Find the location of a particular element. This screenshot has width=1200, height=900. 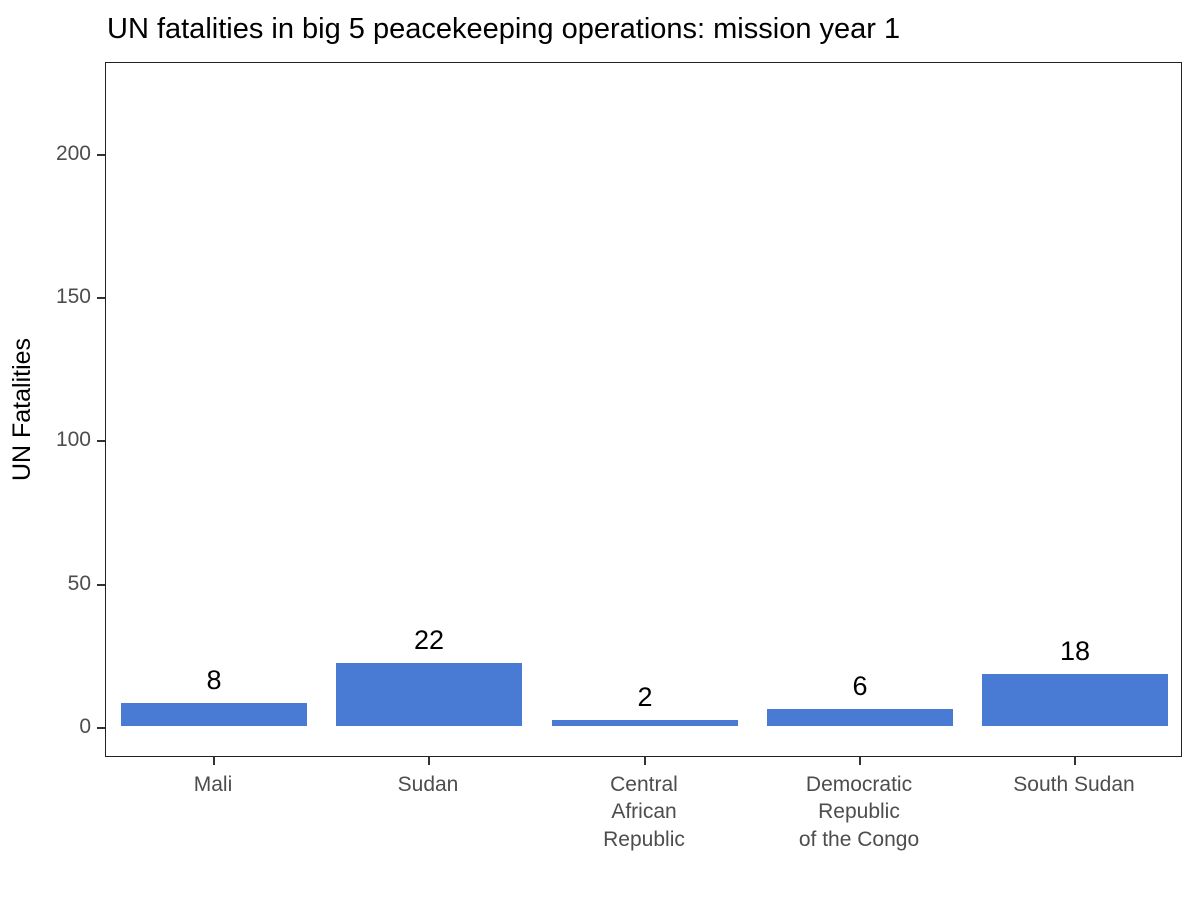

y-tick-label: 150 is located at coordinates (73, 296).